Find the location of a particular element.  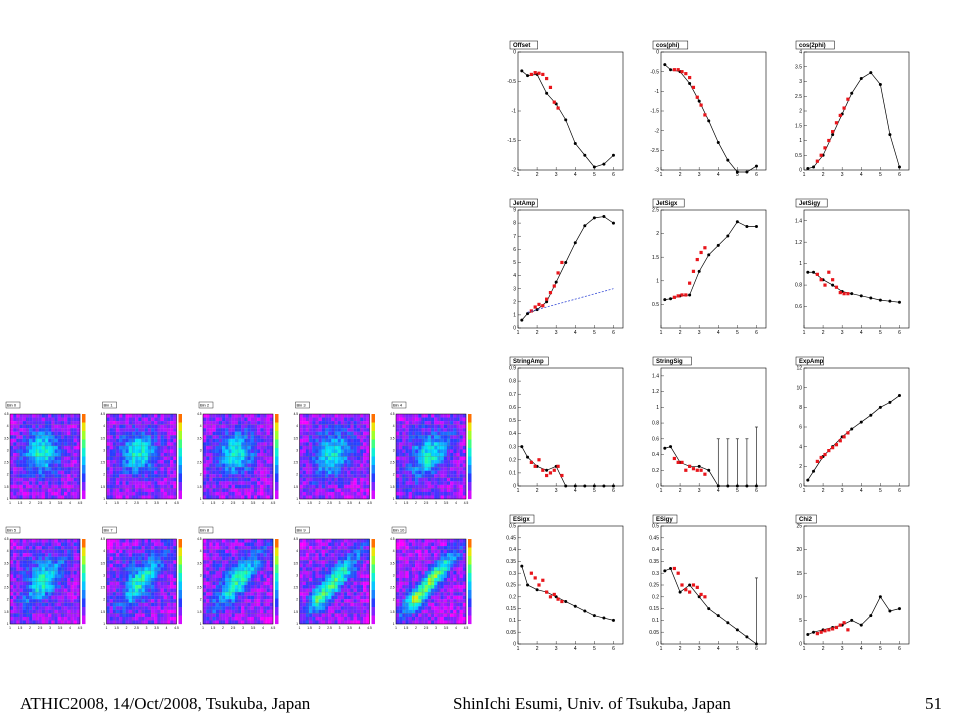

plot-title-box: cos(2phi) is located at coordinates (815, 45).